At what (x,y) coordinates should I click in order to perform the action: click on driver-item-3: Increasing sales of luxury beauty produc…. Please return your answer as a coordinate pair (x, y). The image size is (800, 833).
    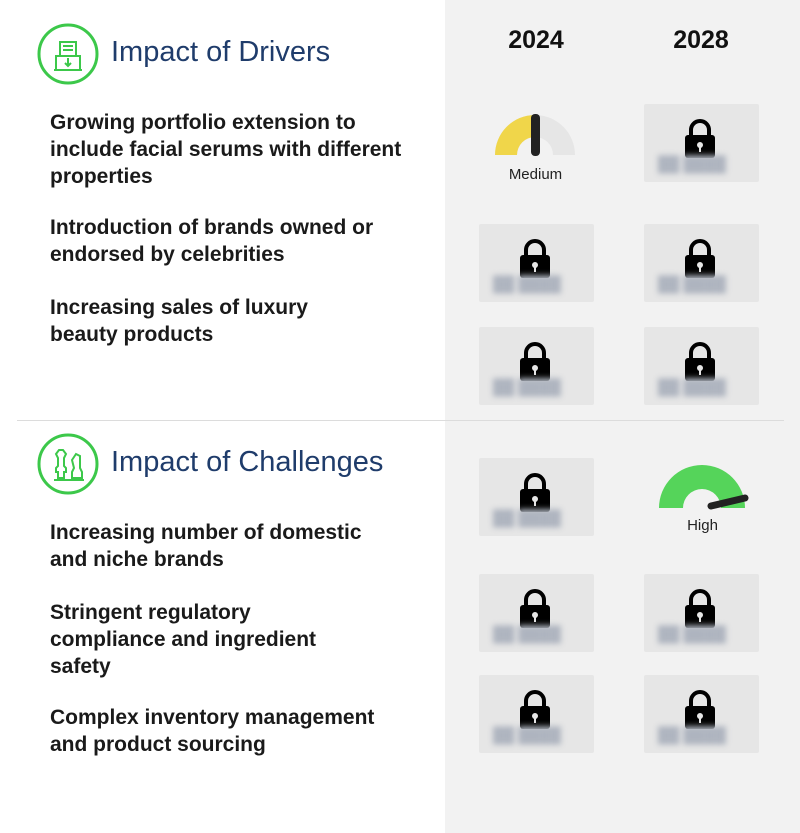
    Looking at the image, I should click on (179, 321).